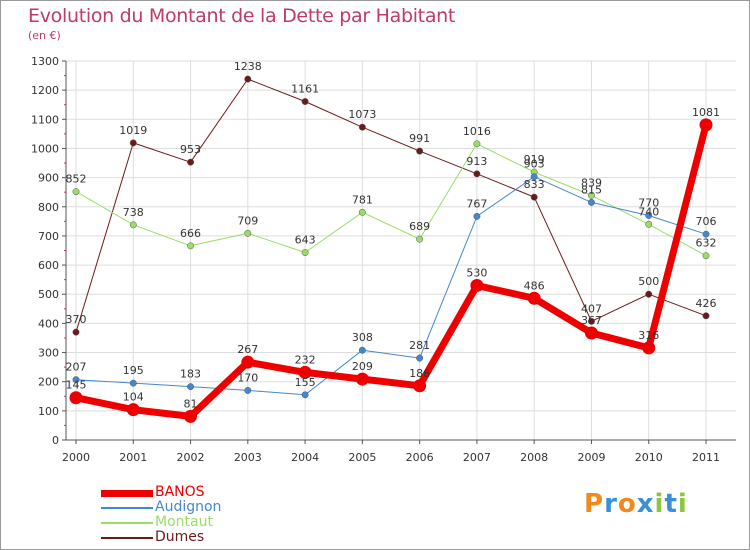 This screenshot has width=750, height=550. Describe the element at coordinates (48, 265) in the screenshot. I see `y-tick-label: 600` at that location.